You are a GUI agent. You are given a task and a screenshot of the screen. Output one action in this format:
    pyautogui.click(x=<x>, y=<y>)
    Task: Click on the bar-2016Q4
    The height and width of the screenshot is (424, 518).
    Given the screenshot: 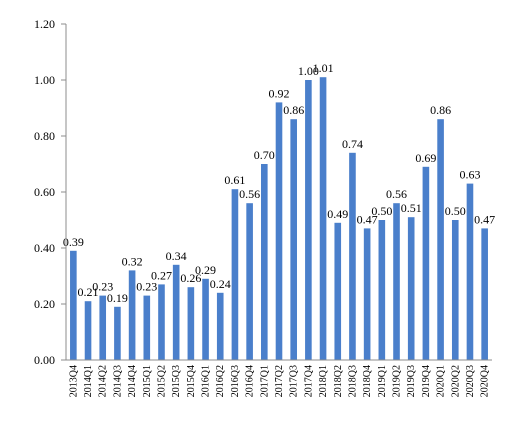 What is the action you would take?
    pyautogui.click(x=249, y=281)
    